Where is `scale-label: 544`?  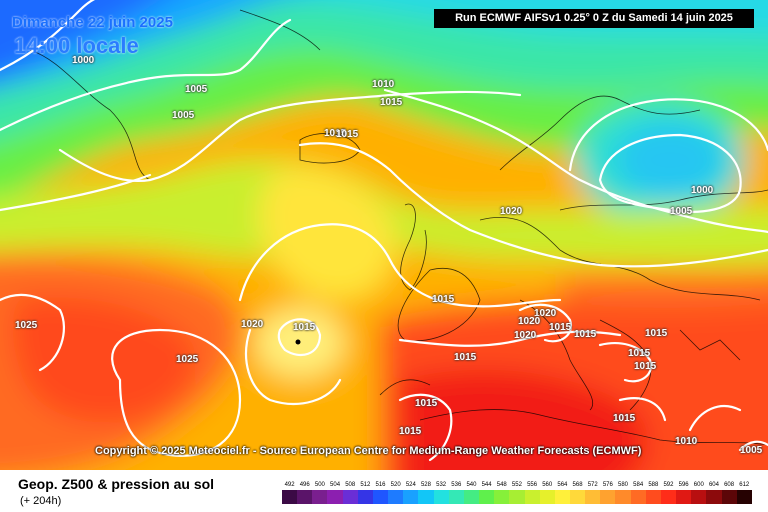 scale-label: 544 is located at coordinates (486, 485).